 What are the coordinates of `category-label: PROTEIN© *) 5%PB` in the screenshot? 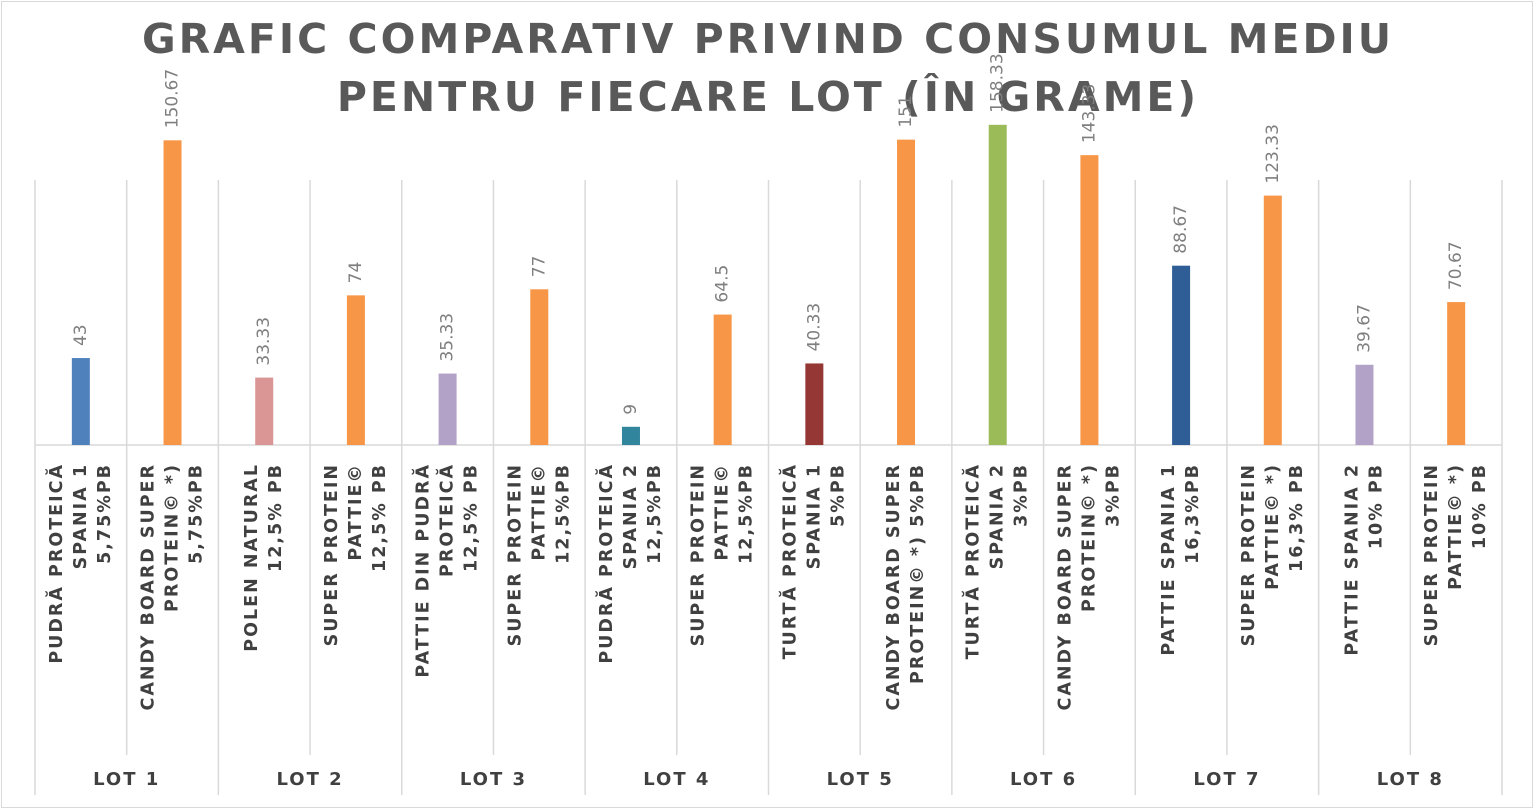 It's located at (918, 573).